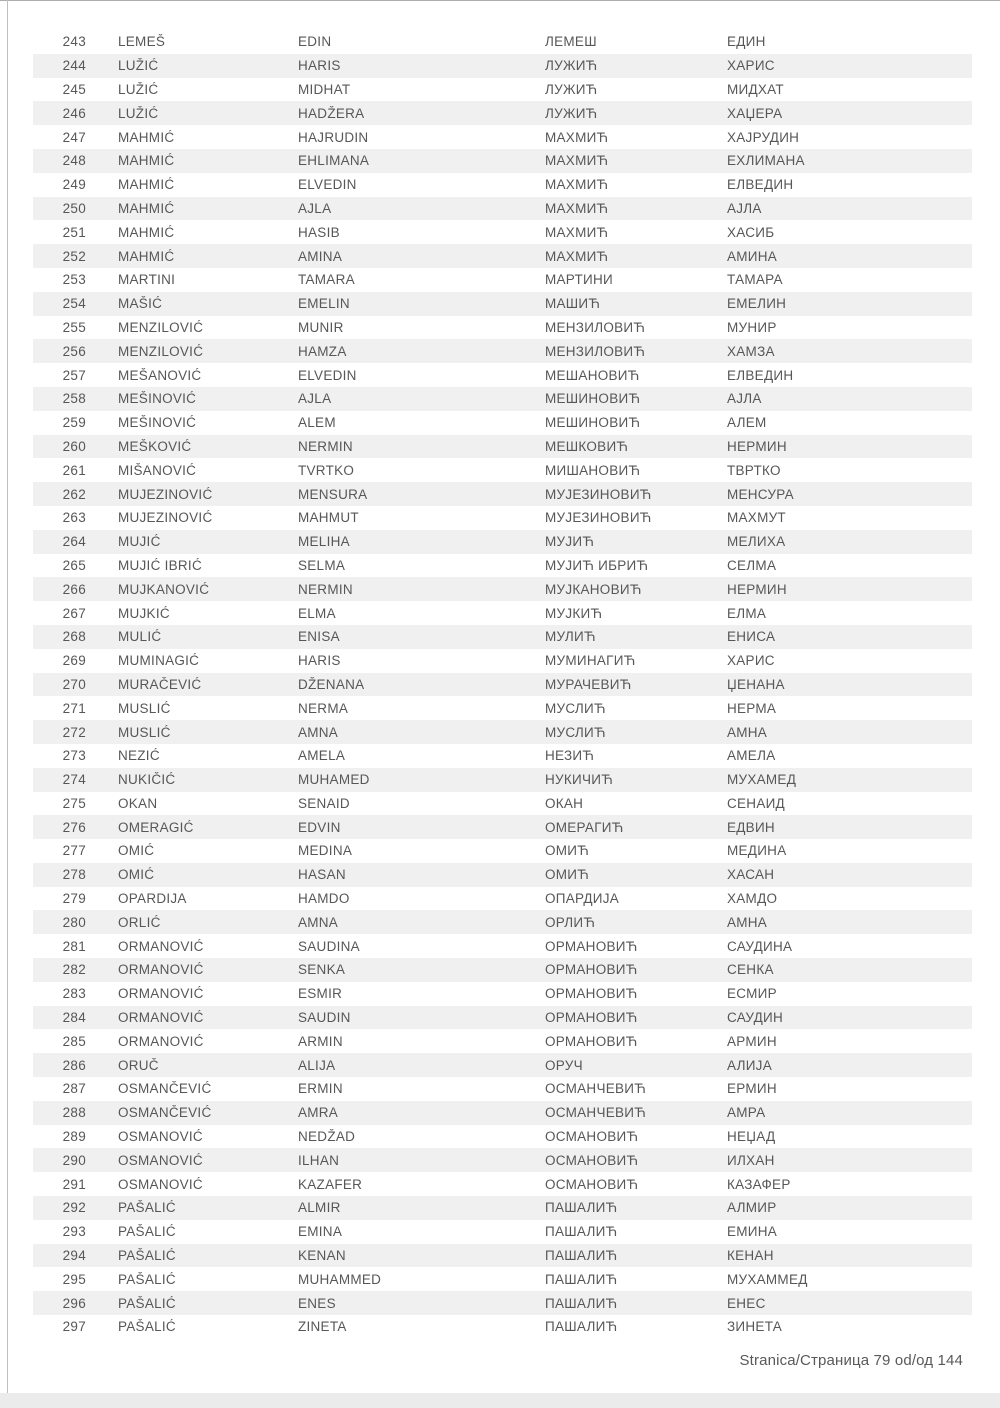 The width and height of the screenshot is (1000, 1408). I want to click on row-number-cell: 275, so click(74, 803).